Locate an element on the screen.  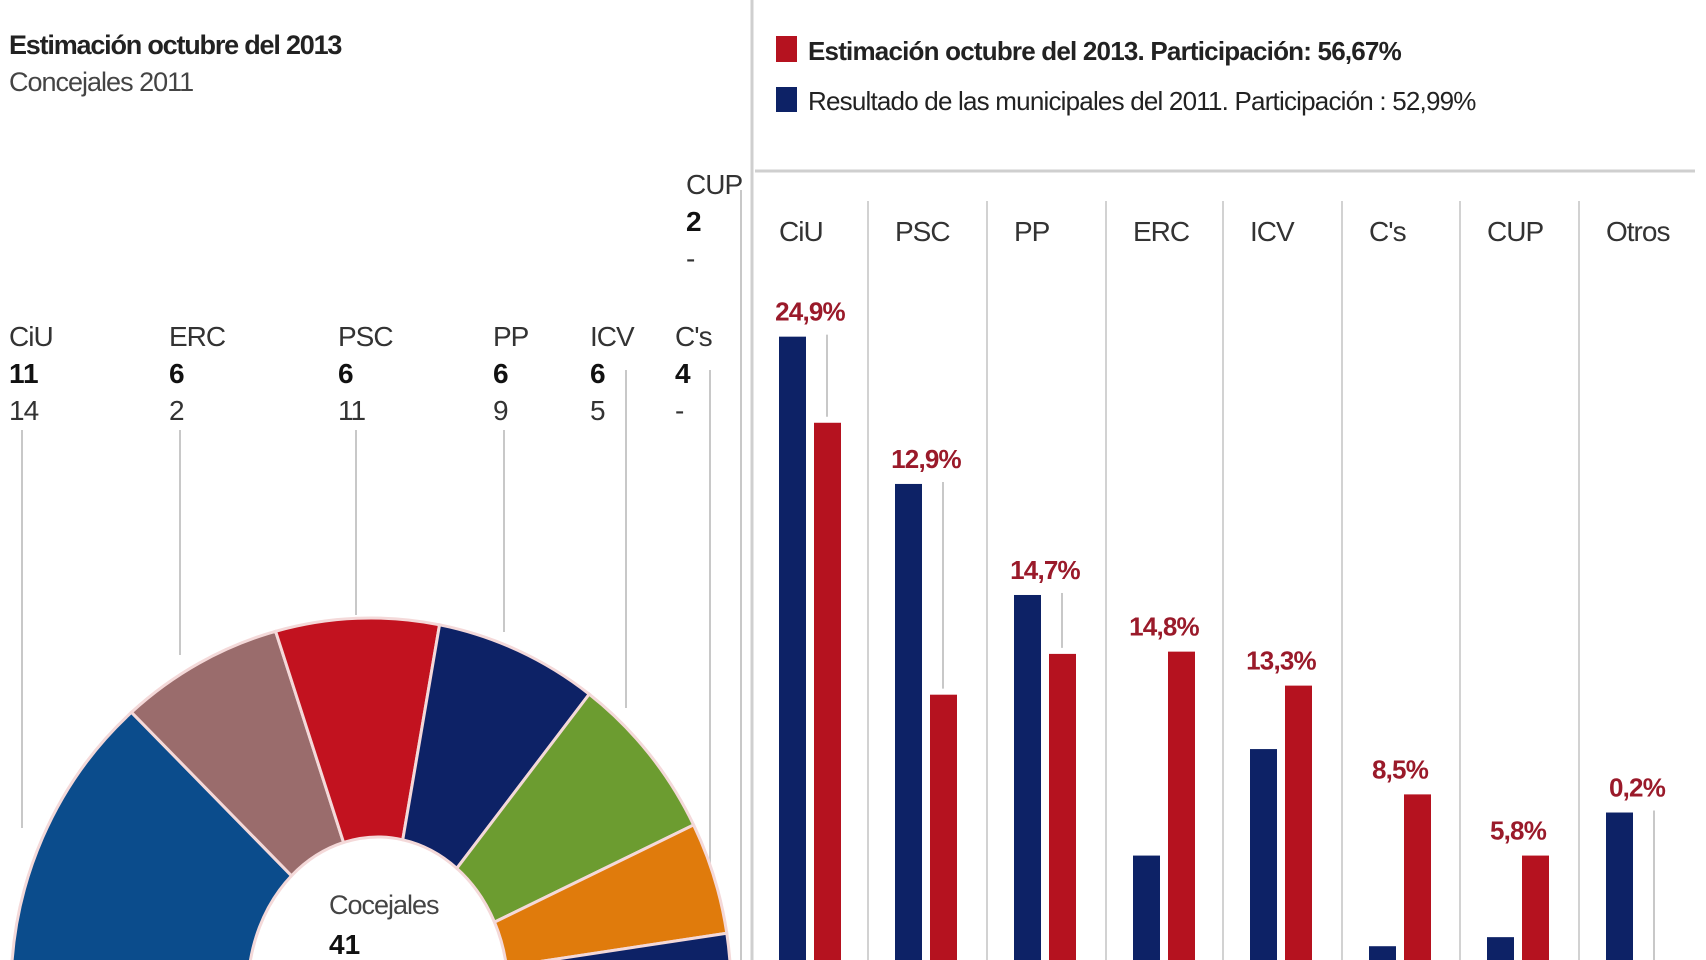
column-header-psc: PSC is located at coordinates (922, 231).